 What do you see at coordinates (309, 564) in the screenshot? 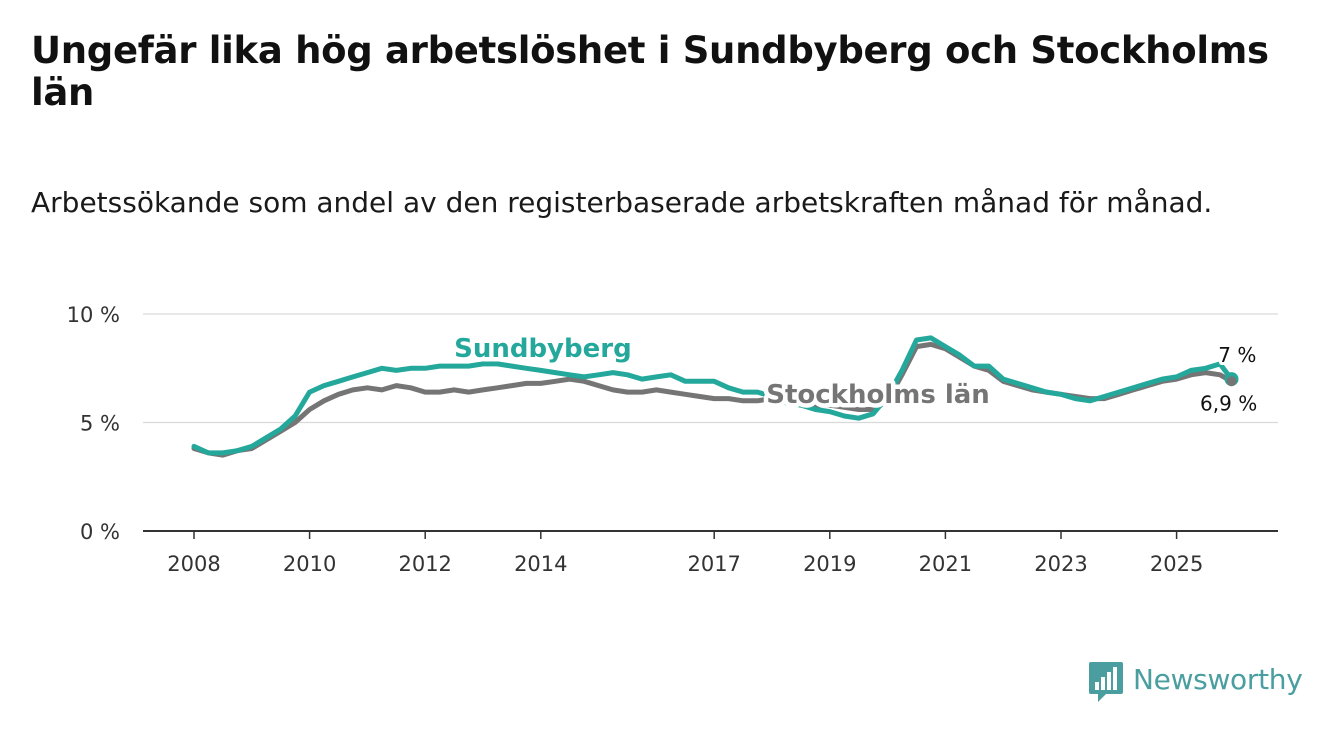
I see `x-tick-label: 2010` at bounding box center [309, 564].